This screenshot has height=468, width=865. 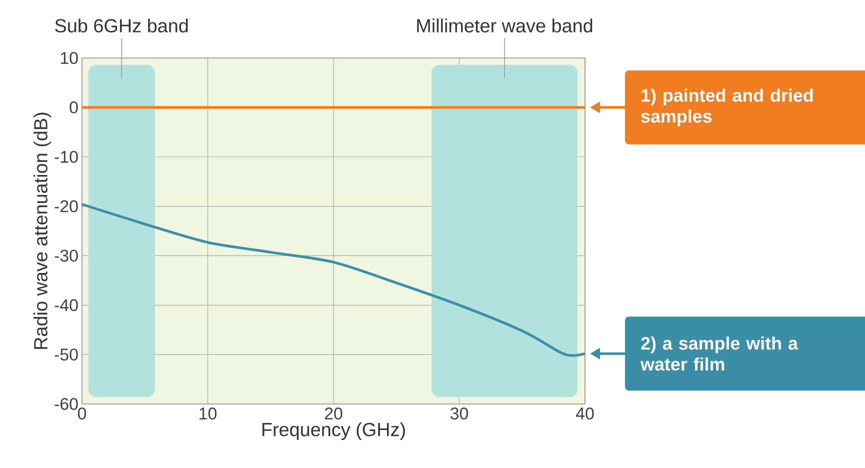 I want to click on x-tick-label: 30, so click(x=459, y=414).